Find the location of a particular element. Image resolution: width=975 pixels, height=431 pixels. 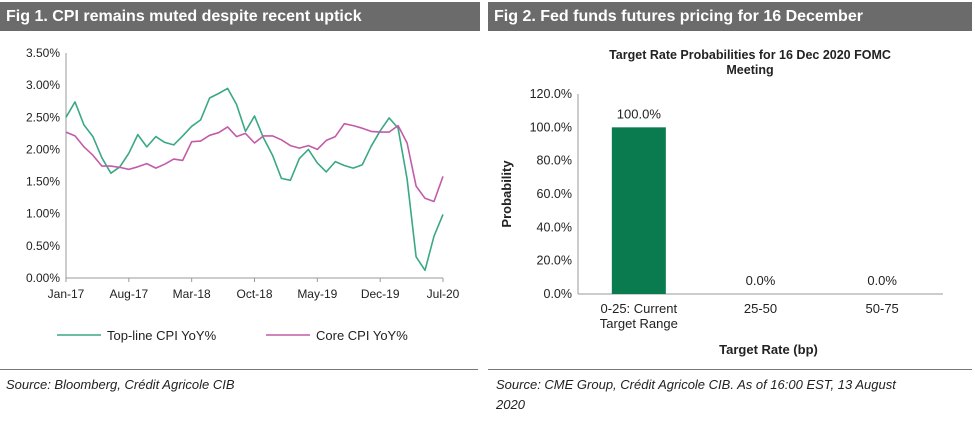

y-tick-label: 1.50% is located at coordinates (43, 182).